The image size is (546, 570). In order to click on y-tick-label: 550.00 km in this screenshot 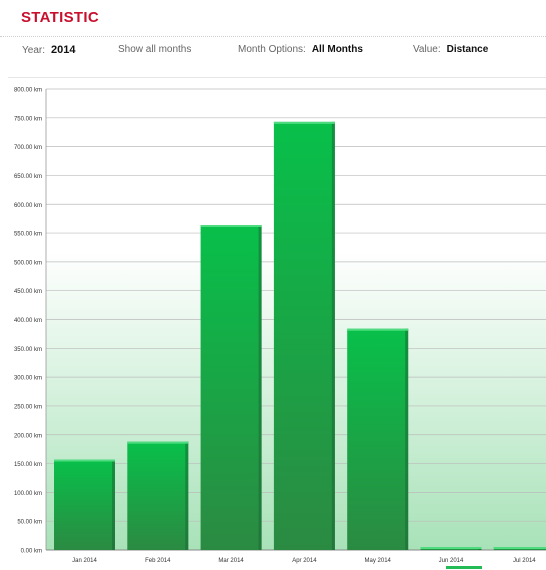, I will do `click(28, 235)`.